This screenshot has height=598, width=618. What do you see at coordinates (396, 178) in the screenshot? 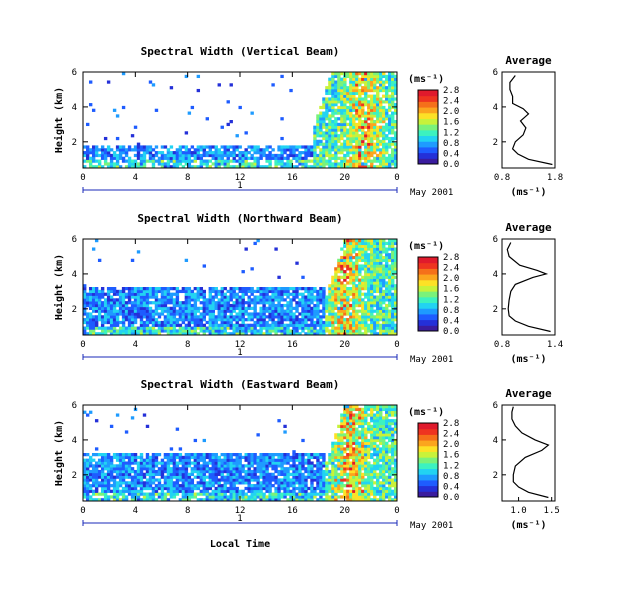
I see `x-tick-label: 0` at bounding box center [396, 178].